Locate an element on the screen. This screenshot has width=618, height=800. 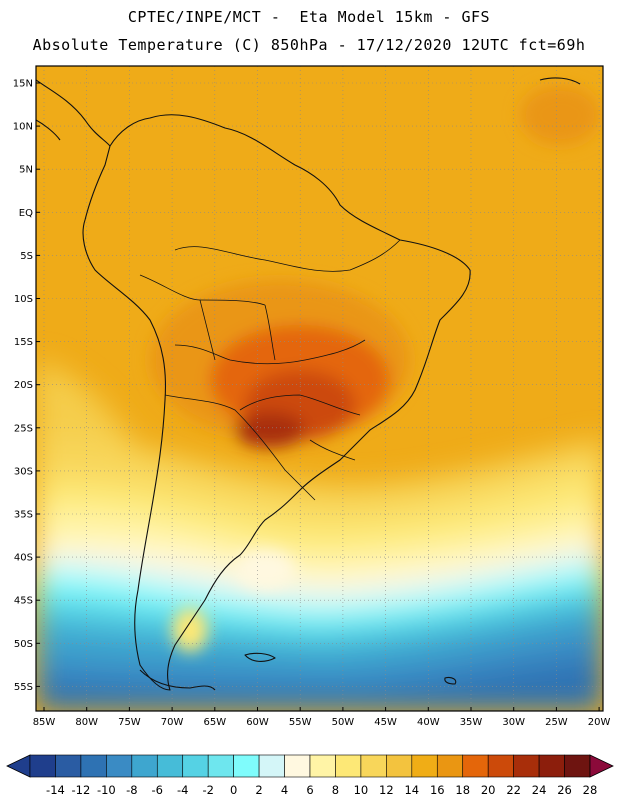
lat-label: 25S is located at coordinates (23, 428).